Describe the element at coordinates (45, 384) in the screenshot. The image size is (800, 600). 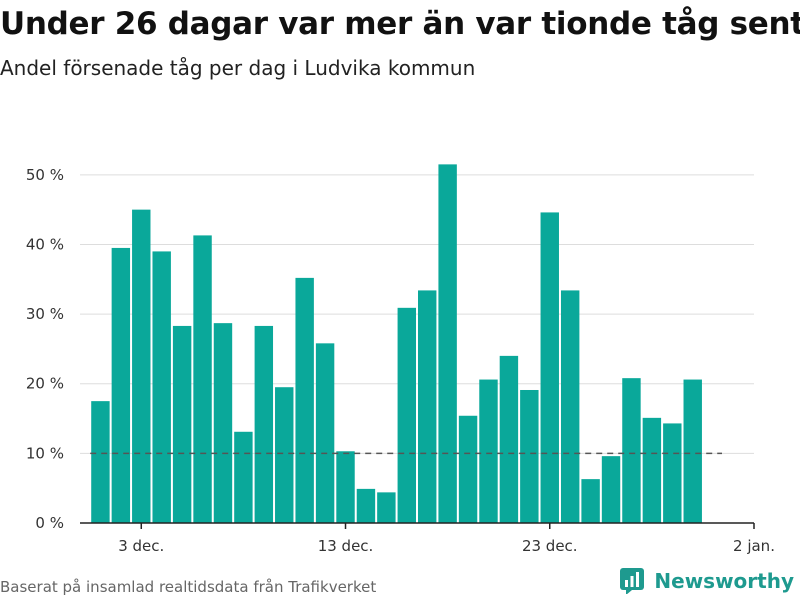
I see `y-tick-label: 20 %` at that location.